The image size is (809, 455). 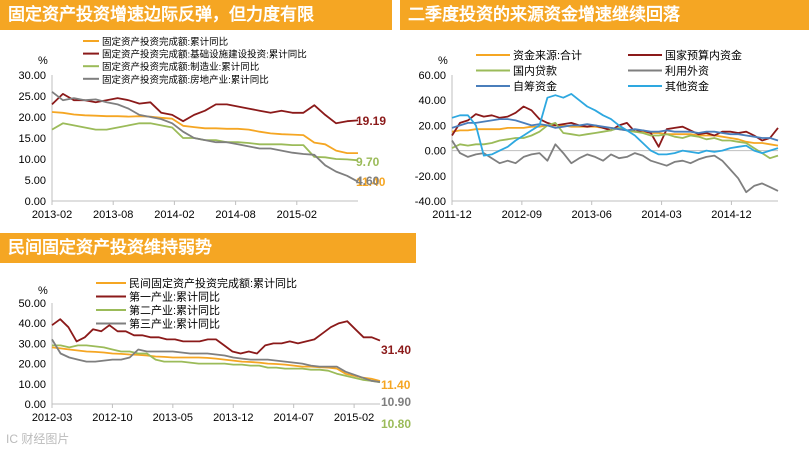 What do you see at coordinates (32, 365) in the screenshot?
I see `chart3-y-tick-label: 20.00` at bounding box center [32, 365].